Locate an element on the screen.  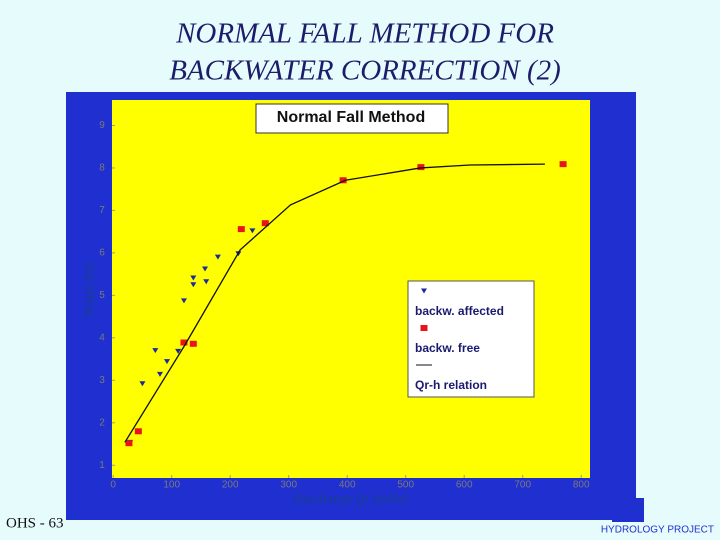
legend-label: backw. free is located at coordinates (447, 348).